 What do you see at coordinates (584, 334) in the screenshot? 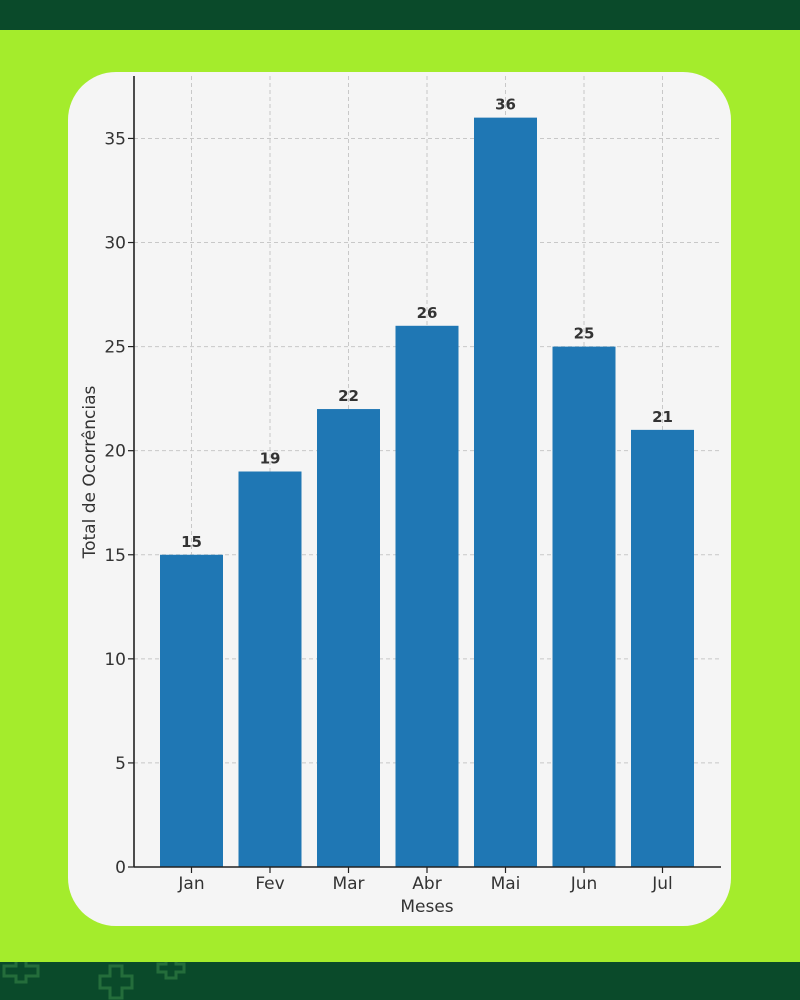
I see `data-label-jun: 25` at bounding box center [584, 334].